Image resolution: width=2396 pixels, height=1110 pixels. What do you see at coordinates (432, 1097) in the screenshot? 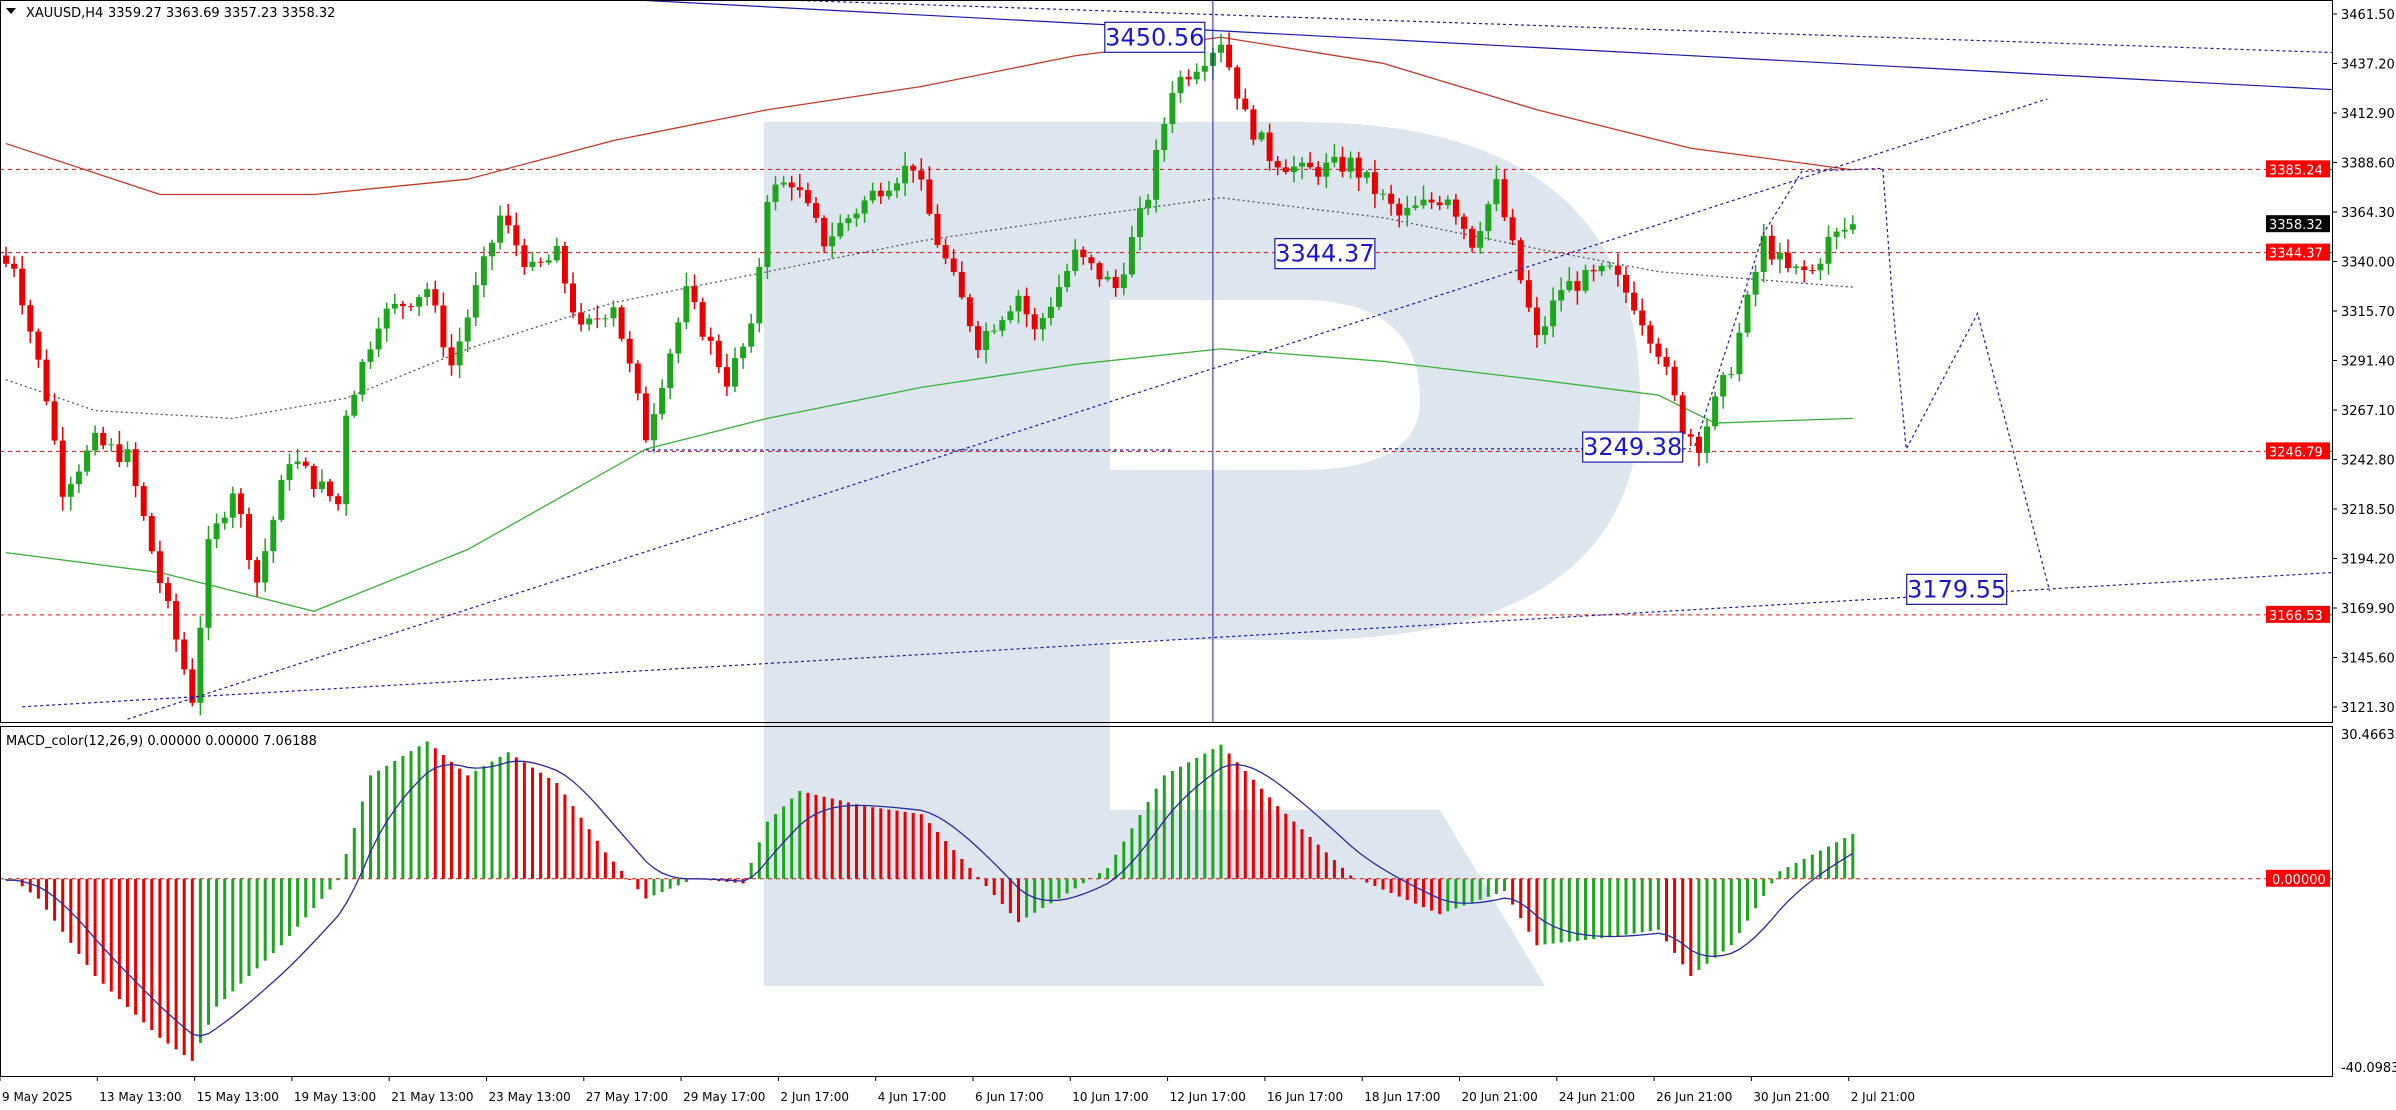
I see `time-tick-label: 21 May 13:00` at bounding box center [432, 1097].